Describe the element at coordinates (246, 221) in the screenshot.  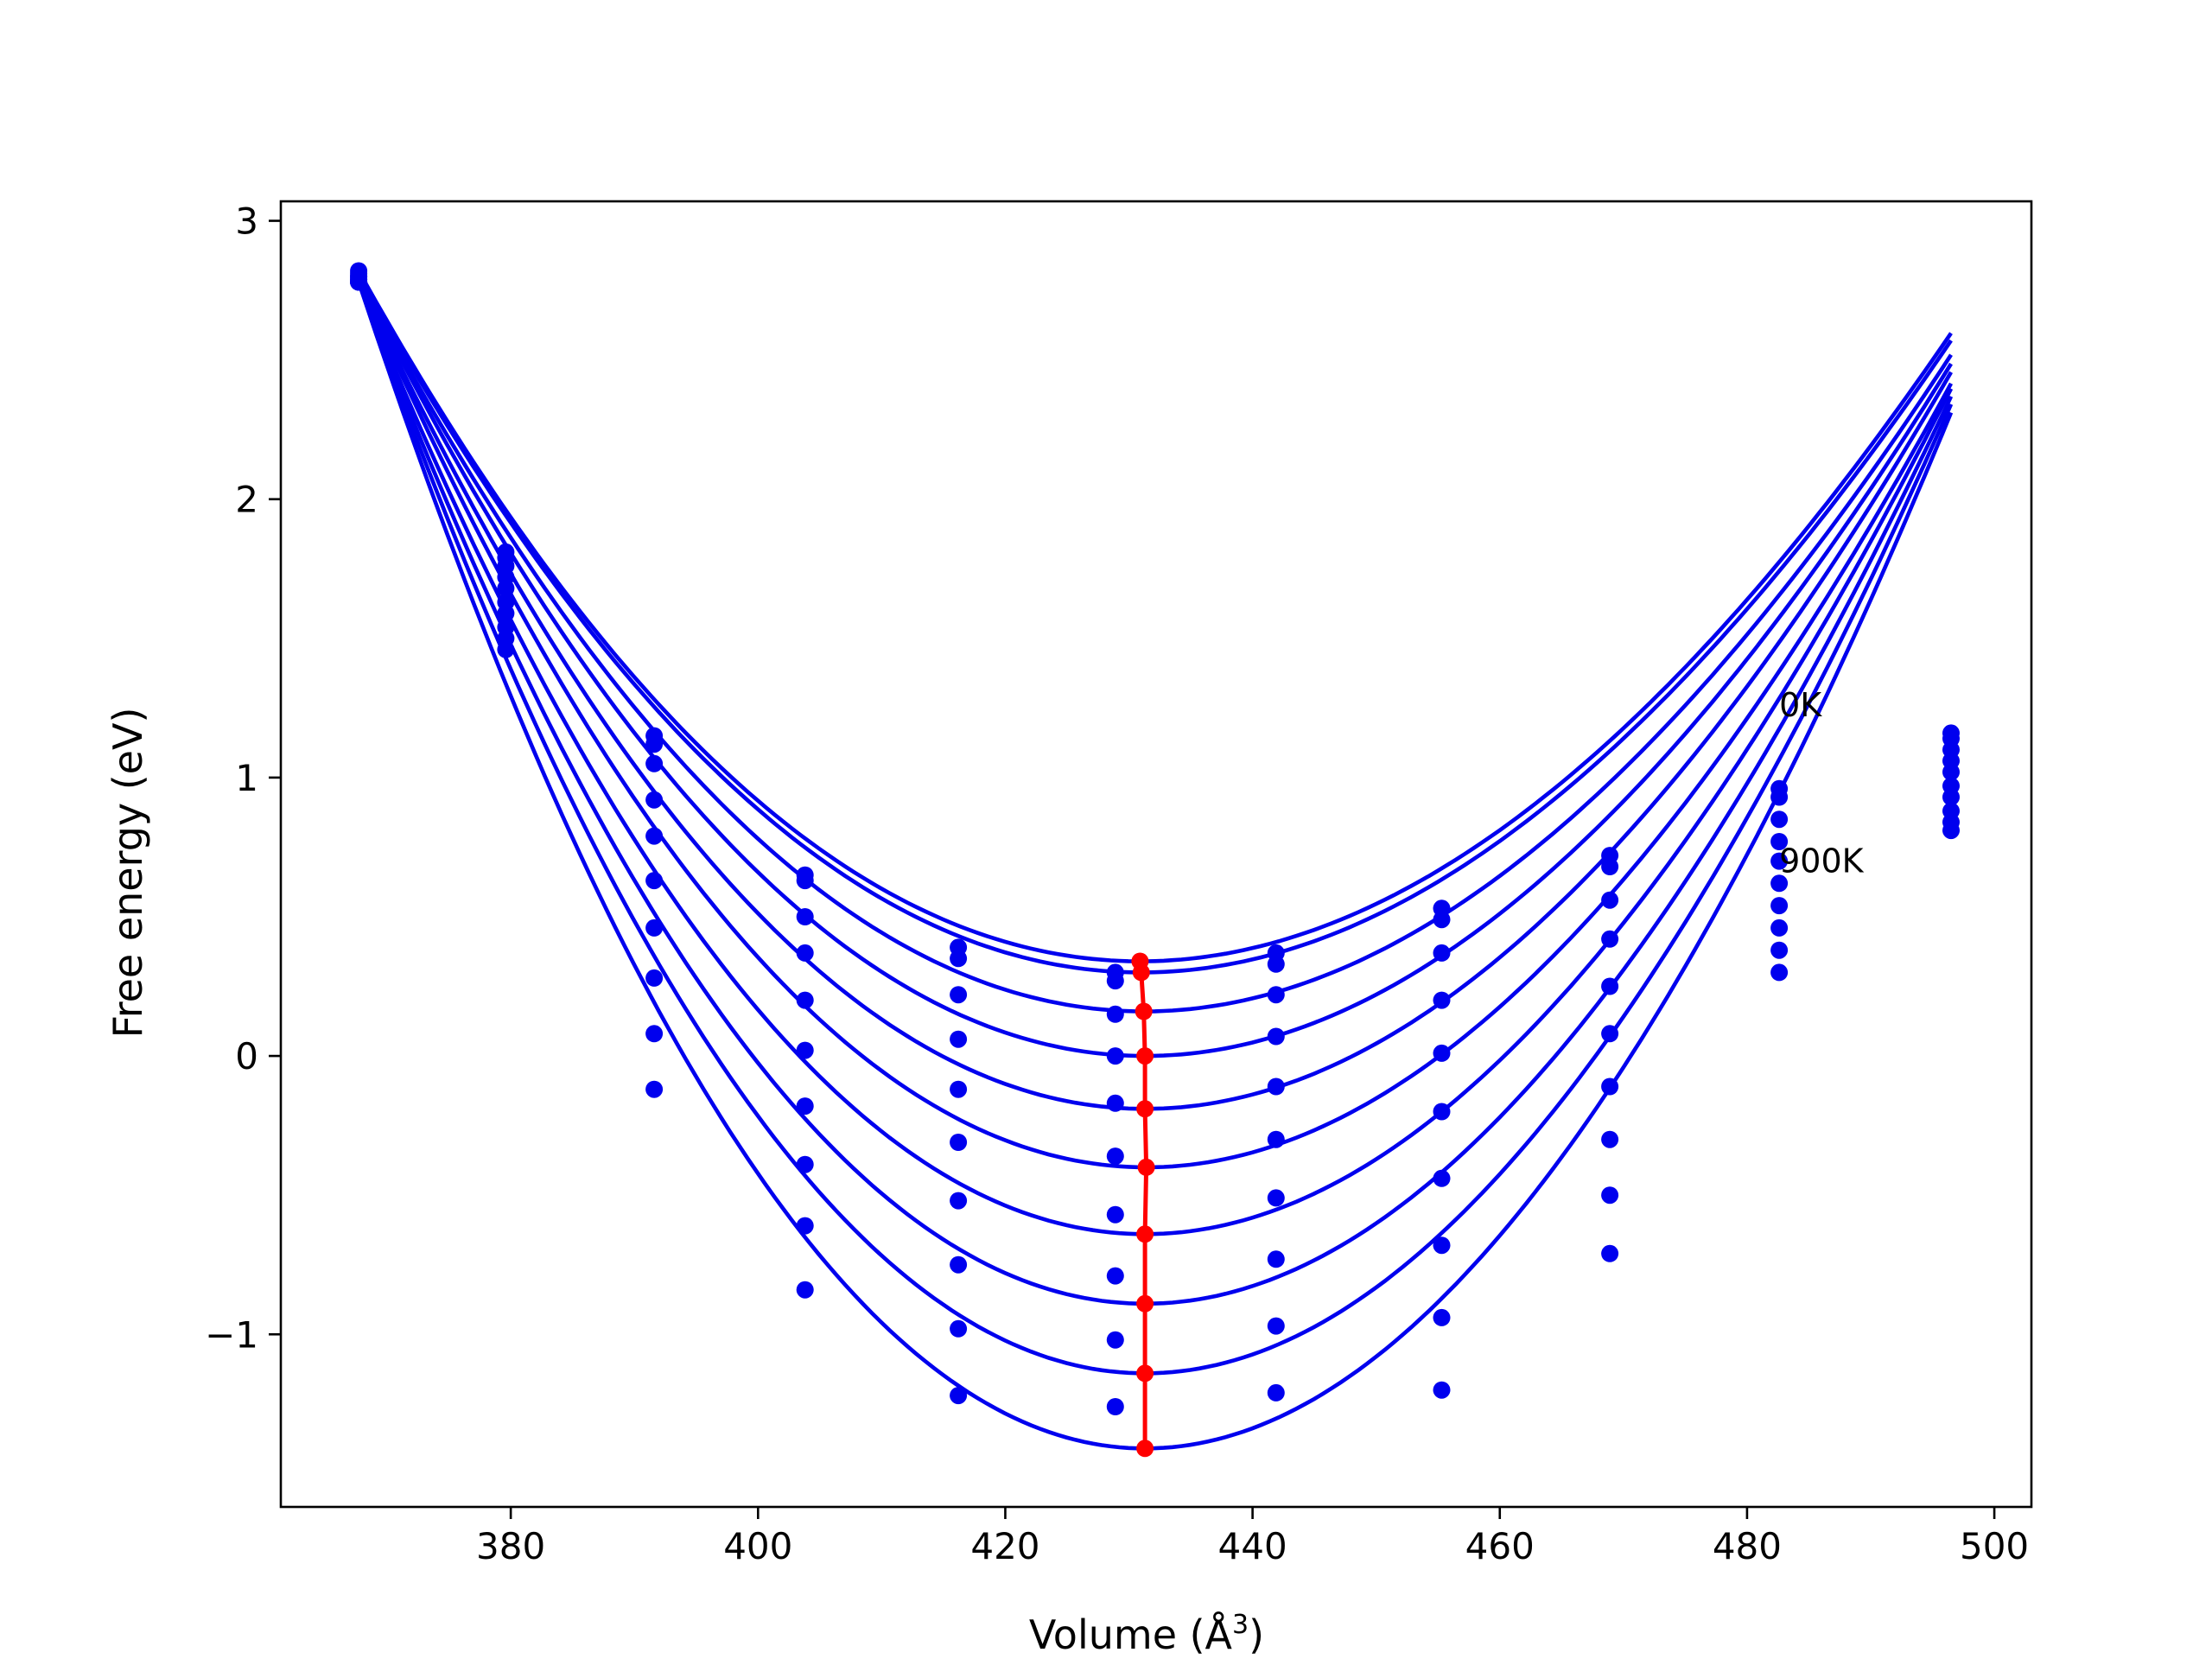
I see `y-tick-label: 3` at that location.